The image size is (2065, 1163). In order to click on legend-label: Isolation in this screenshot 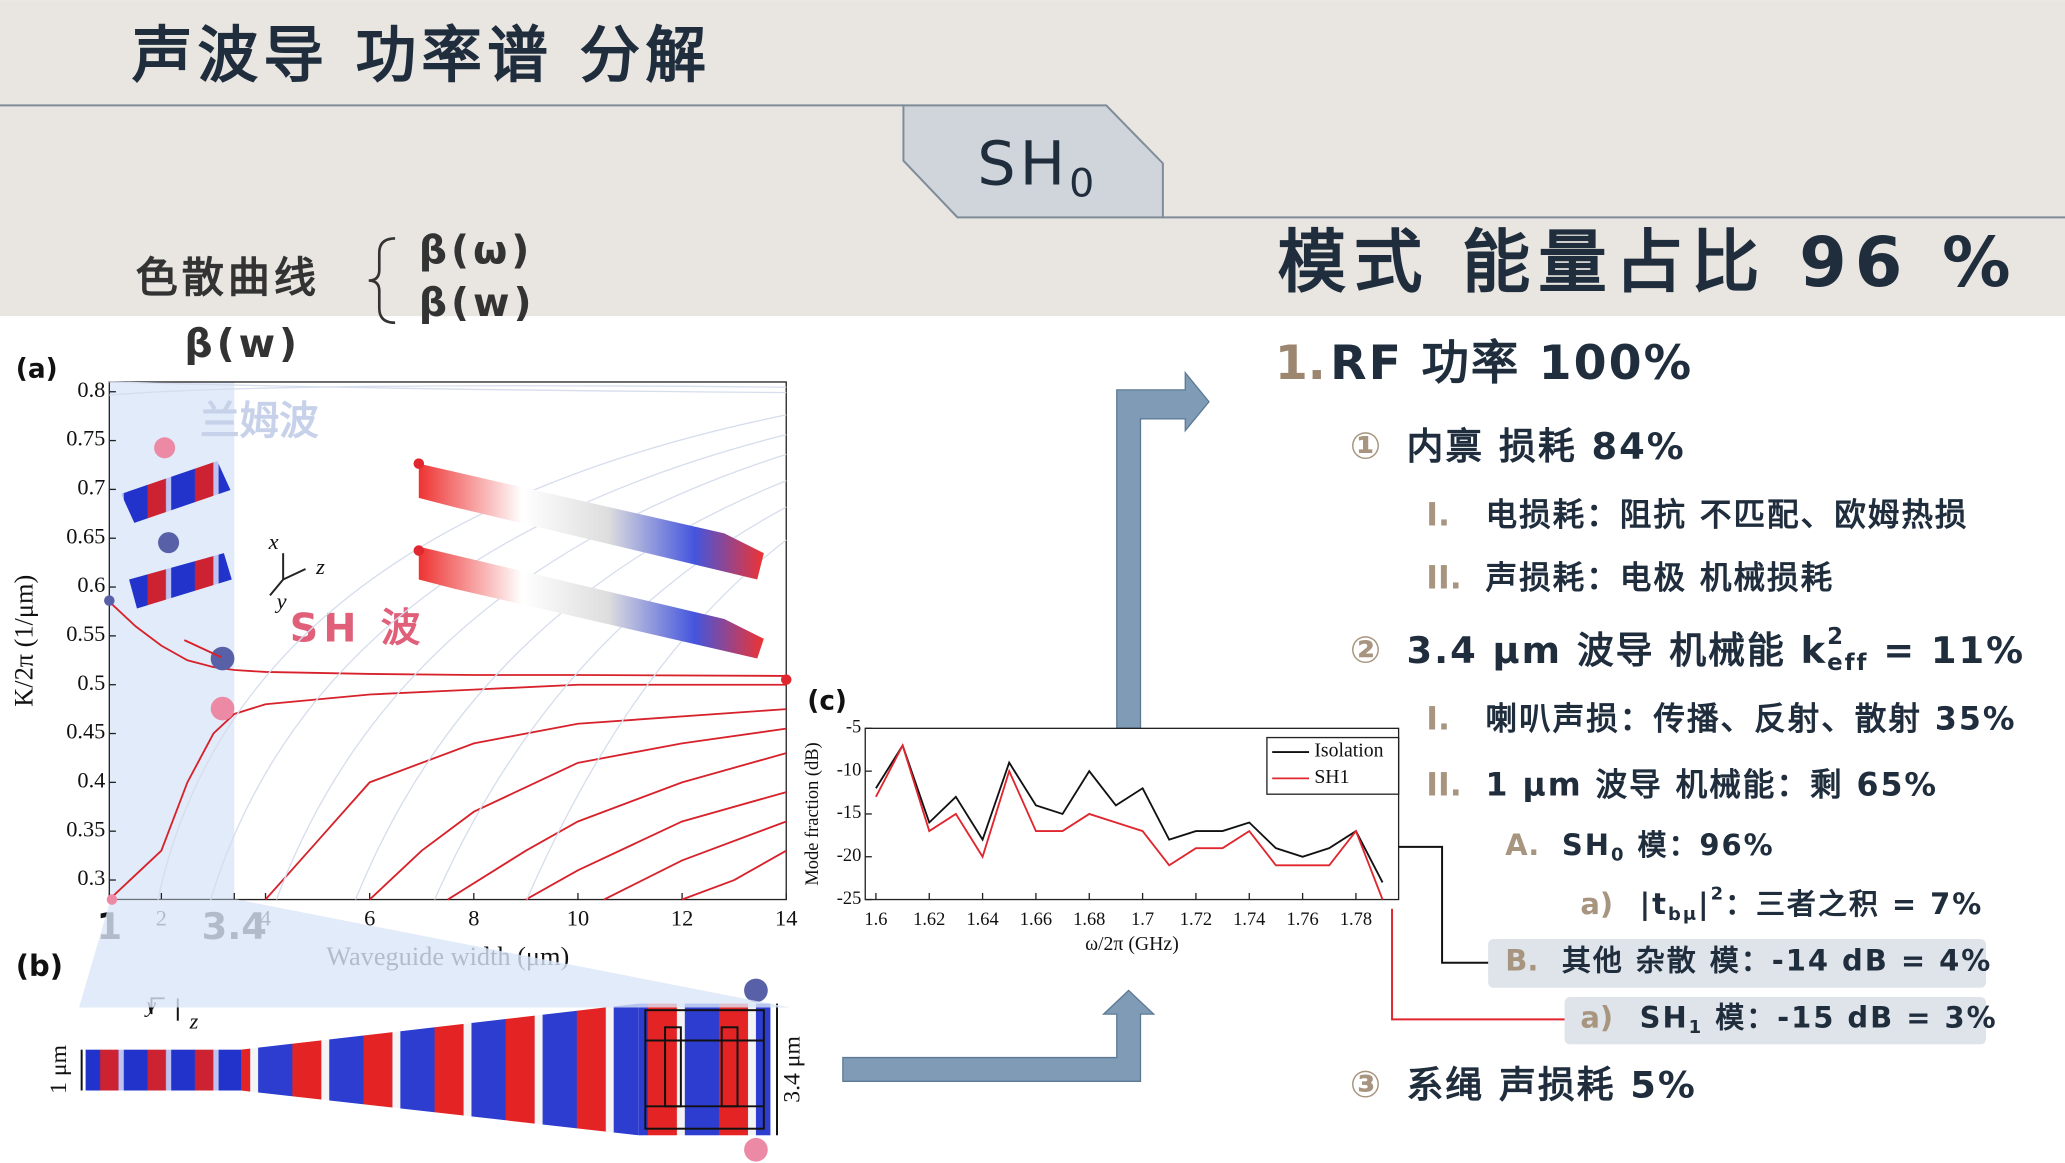, I will do `click(1348, 751)`.